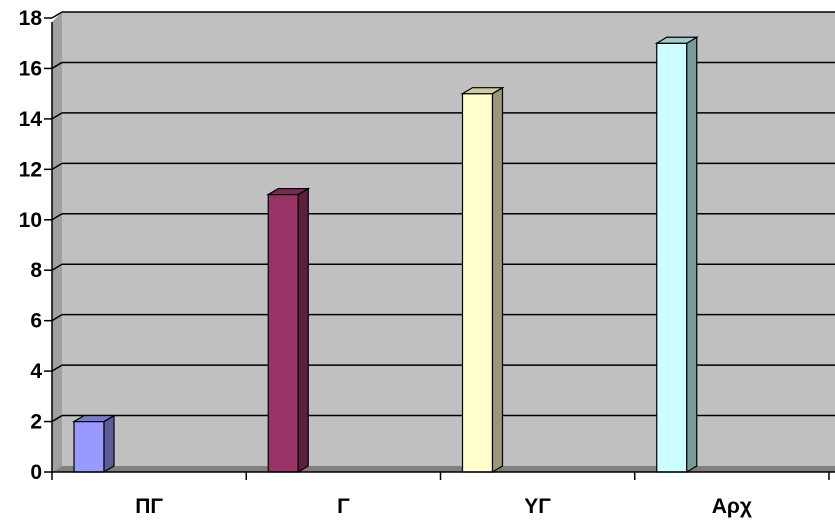 The width and height of the screenshot is (835, 528). Describe the element at coordinates (343, 506) in the screenshot. I see `x-category-label: Γ` at that location.